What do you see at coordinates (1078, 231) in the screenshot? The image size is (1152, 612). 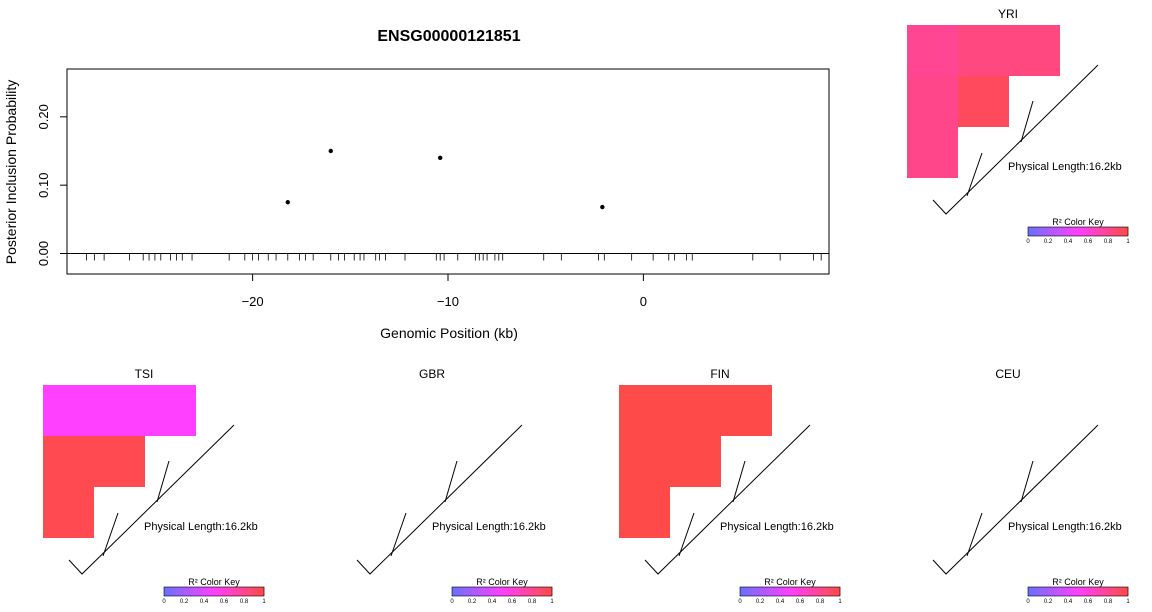 I see `color-key-frame` at bounding box center [1078, 231].